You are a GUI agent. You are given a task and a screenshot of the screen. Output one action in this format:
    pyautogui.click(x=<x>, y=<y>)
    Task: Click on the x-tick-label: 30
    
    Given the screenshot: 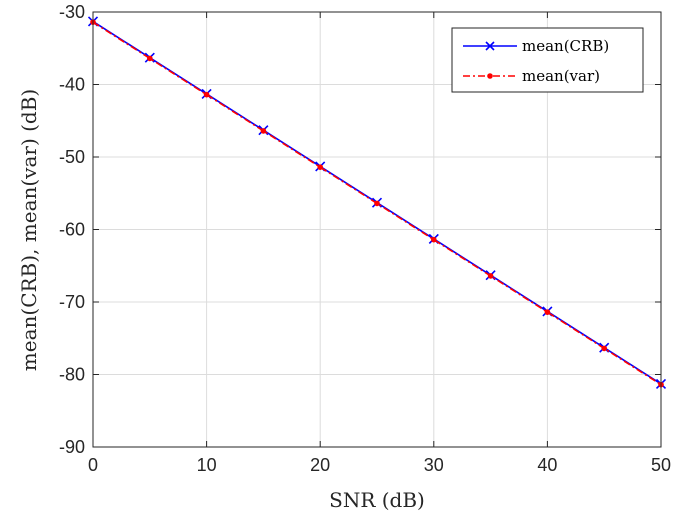 What is the action you would take?
    pyautogui.click(x=434, y=465)
    